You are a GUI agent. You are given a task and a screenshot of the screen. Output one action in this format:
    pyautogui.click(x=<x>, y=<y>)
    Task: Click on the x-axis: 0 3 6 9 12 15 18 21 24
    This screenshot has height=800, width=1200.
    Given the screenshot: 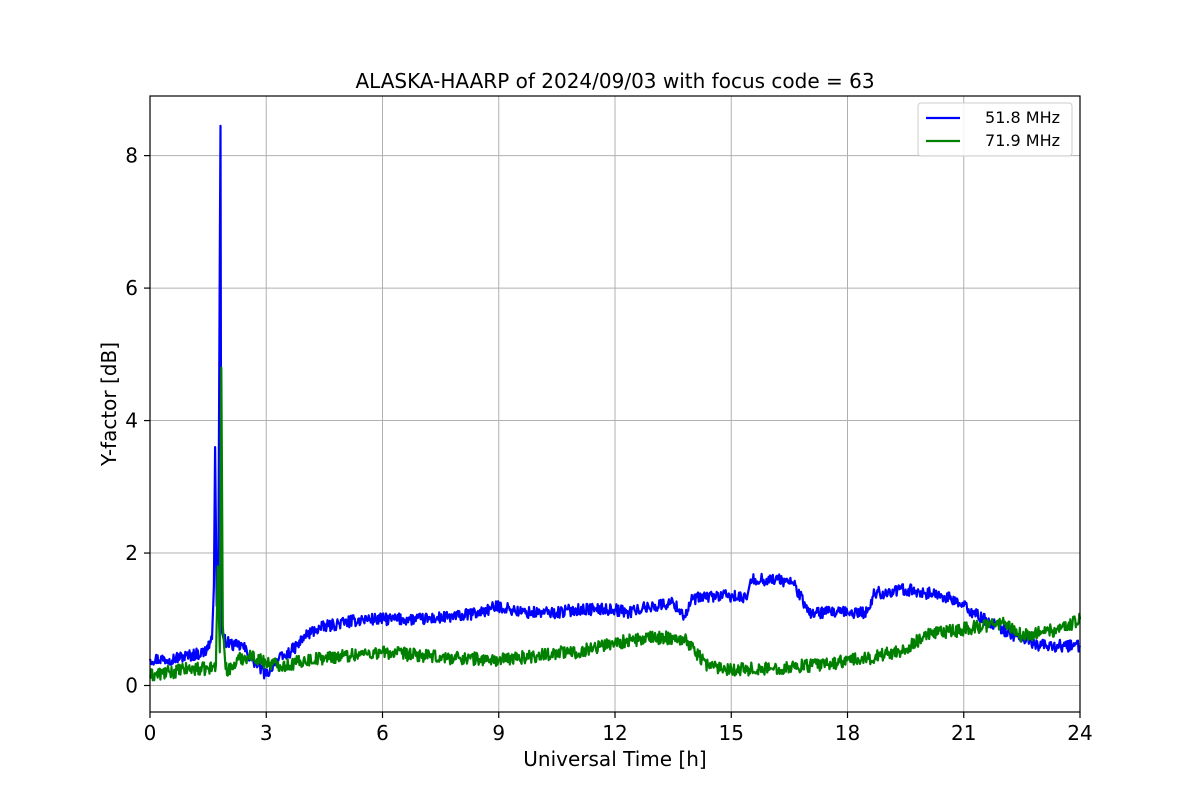 What is the action you would take?
    pyautogui.click(x=618, y=728)
    